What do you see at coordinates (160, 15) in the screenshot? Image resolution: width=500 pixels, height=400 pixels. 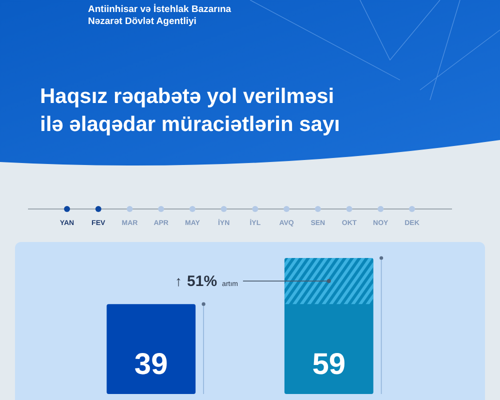 I see `chart-subtitle: Antiinhisar və İstehlak Bazarına Nəzarət Dövlət Agentliyi` at bounding box center [160, 15].